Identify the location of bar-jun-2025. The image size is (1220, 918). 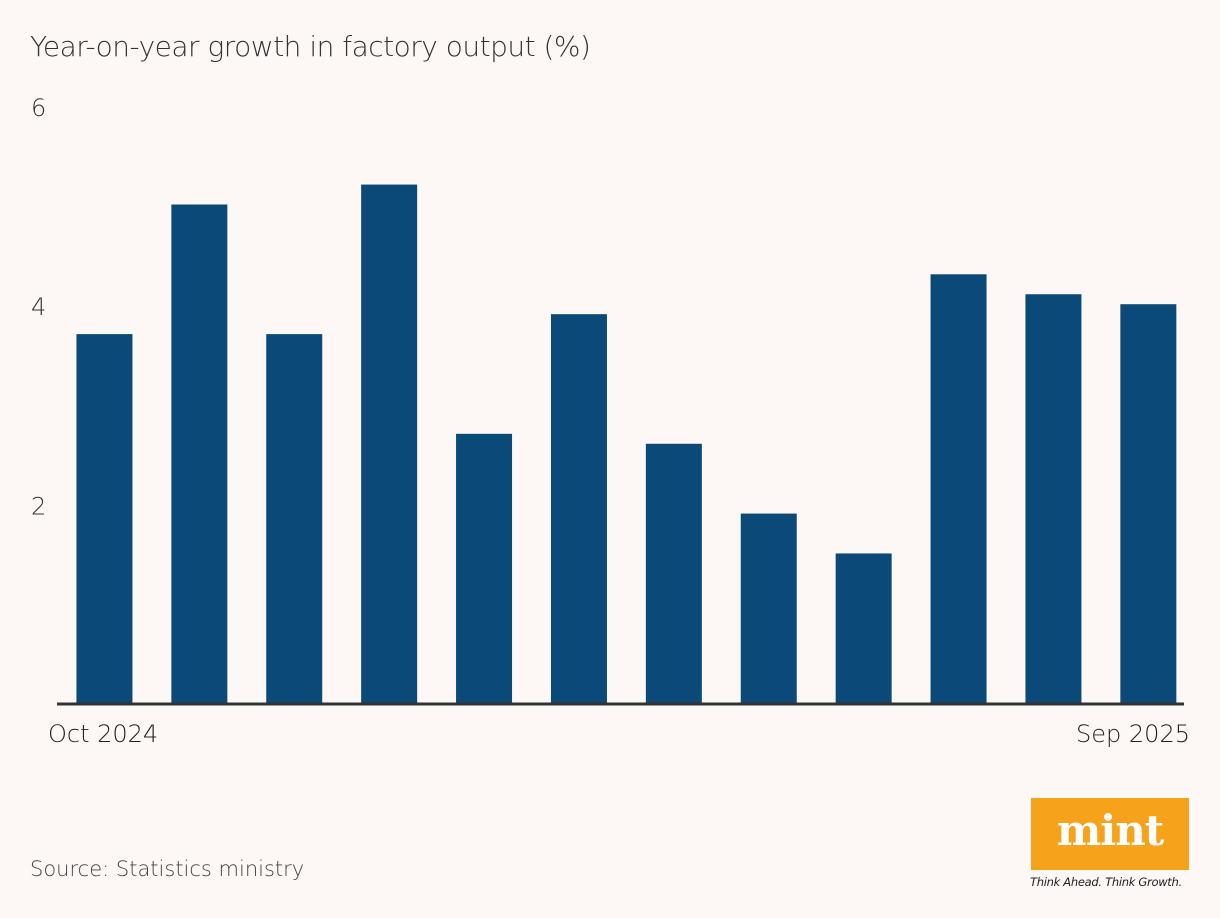
(863, 628).